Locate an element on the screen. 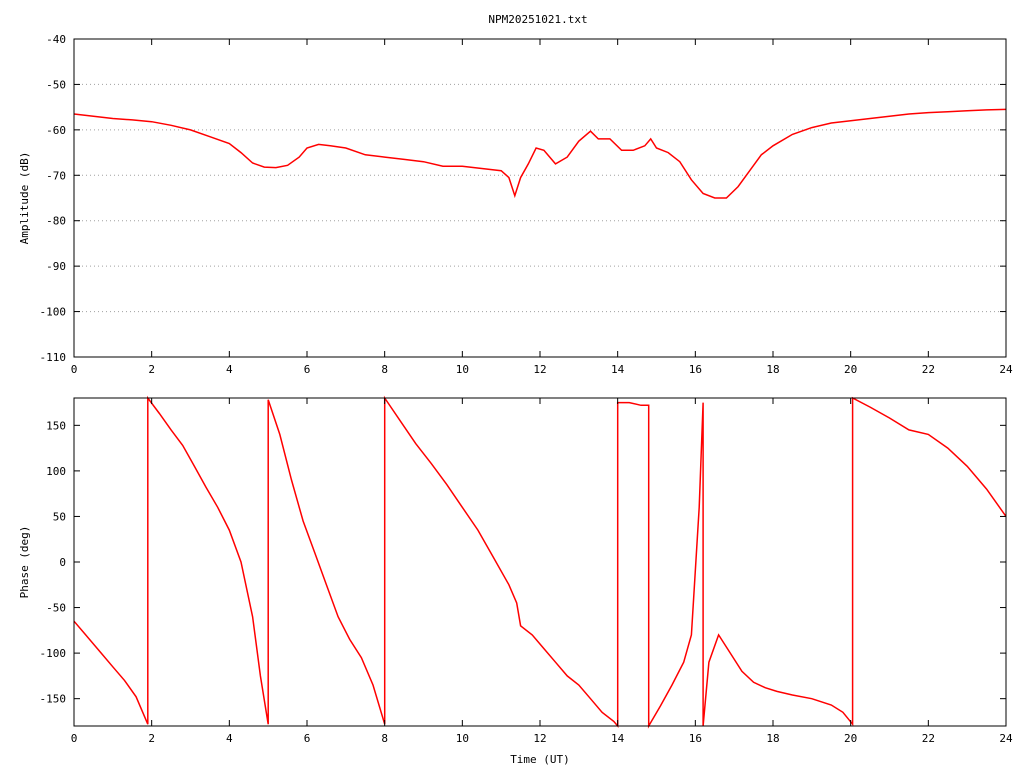  amplitude-x-tick-label: 2 is located at coordinates (151, 369).